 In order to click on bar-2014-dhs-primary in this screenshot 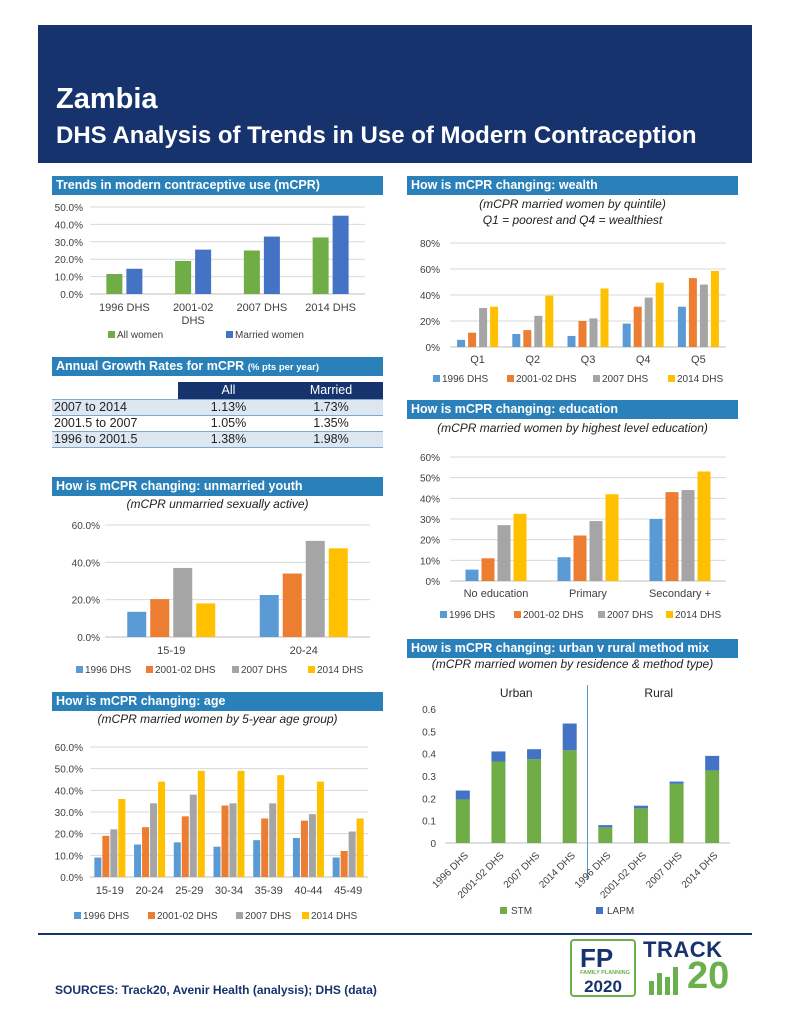, I will do `click(612, 537)`.